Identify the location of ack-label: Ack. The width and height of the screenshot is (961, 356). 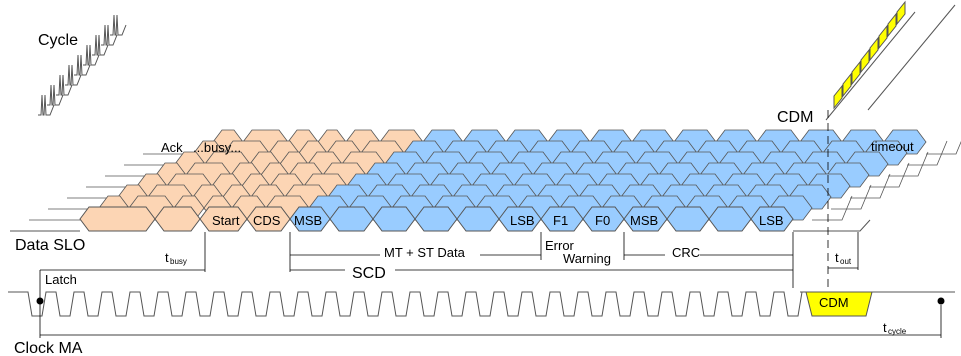
(172, 147).